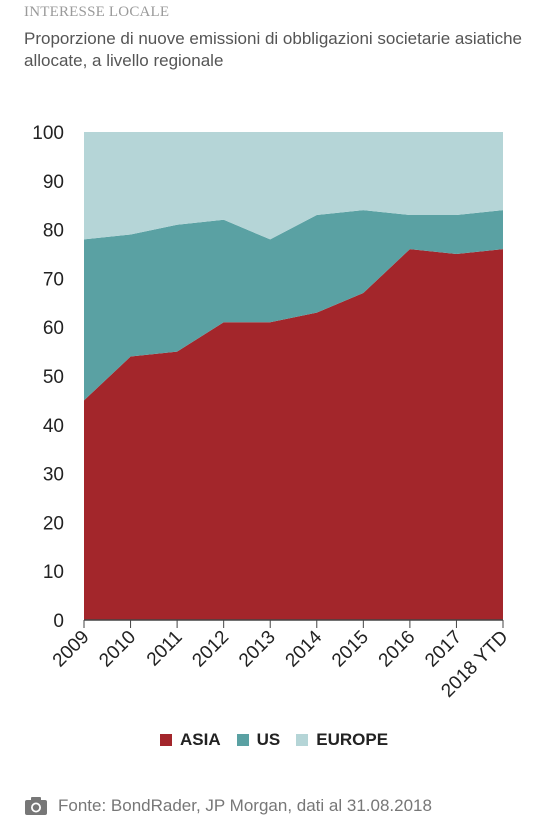 Image resolution: width=546 pixels, height=829 pixels. What do you see at coordinates (36, 806) in the screenshot?
I see `camera-icon` at bounding box center [36, 806].